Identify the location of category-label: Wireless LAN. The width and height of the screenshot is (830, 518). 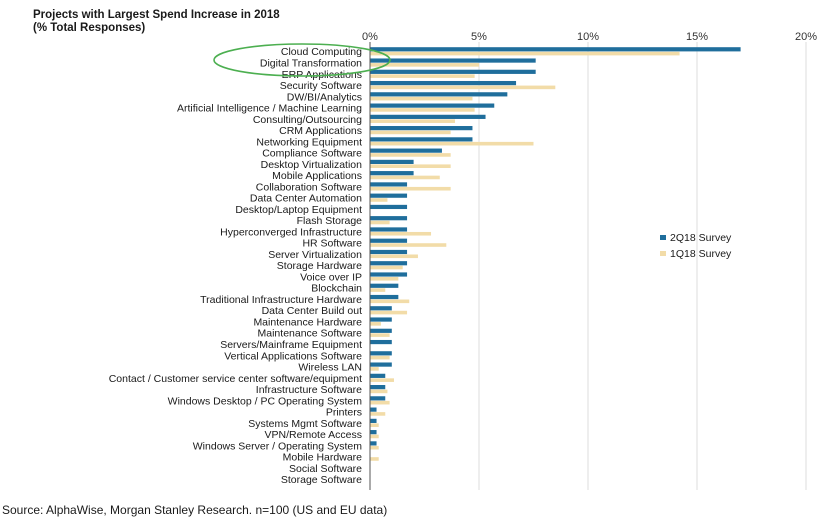
(330, 368).